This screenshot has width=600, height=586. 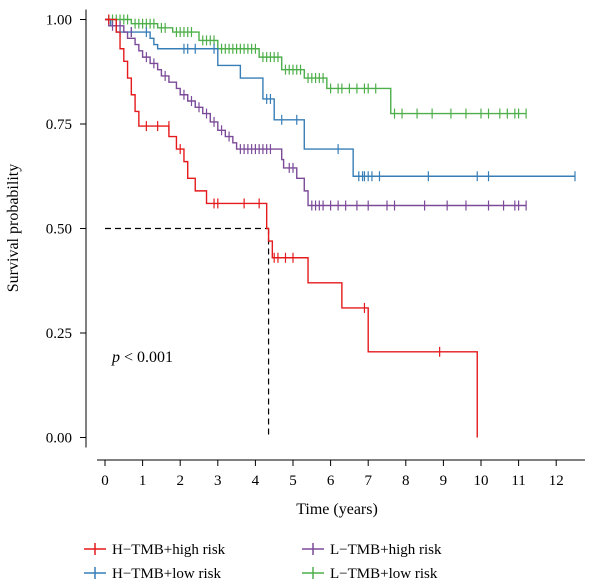 What do you see at coordinates (218, 481) in the screenshot?
I see `x-tick-label: 3` at bounding box center [218, 481].